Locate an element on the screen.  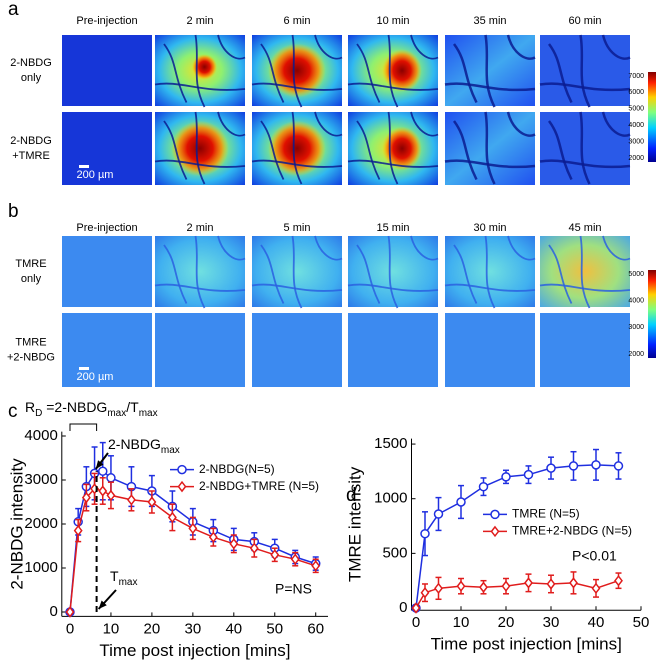
panel-label: b is located at coordinates (13, 211).